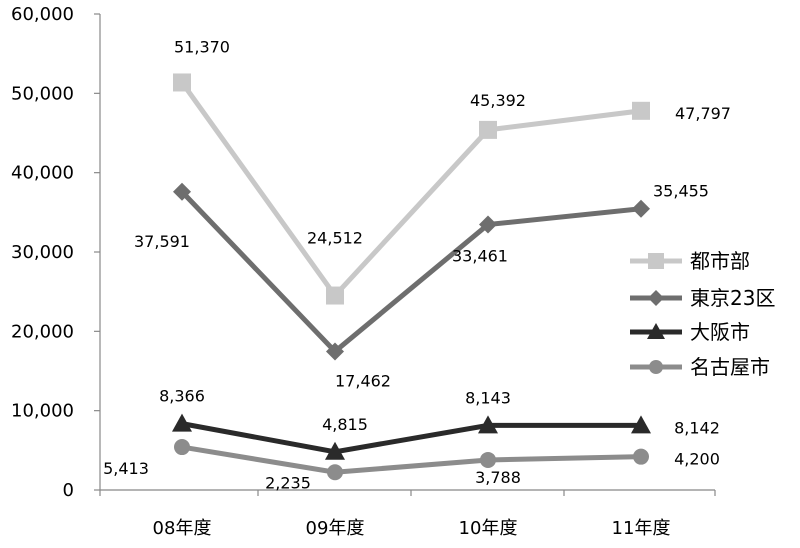  Describe the element at coordinates (681, 191) in the screenshot. I see `data-label: 35,455` at that location.